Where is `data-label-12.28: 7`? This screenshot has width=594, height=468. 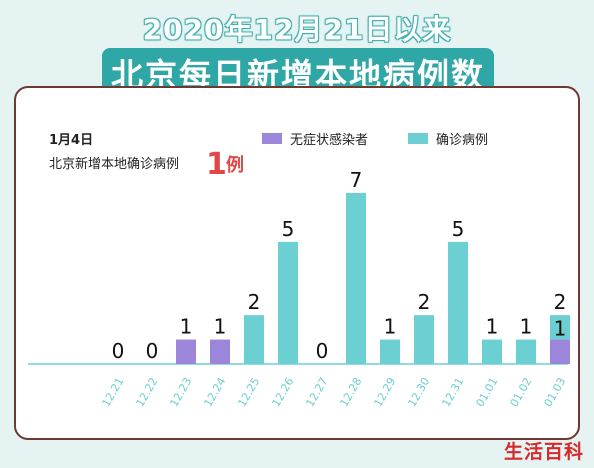 data-label-12.28: 7 is located at coordinates (356, 180).